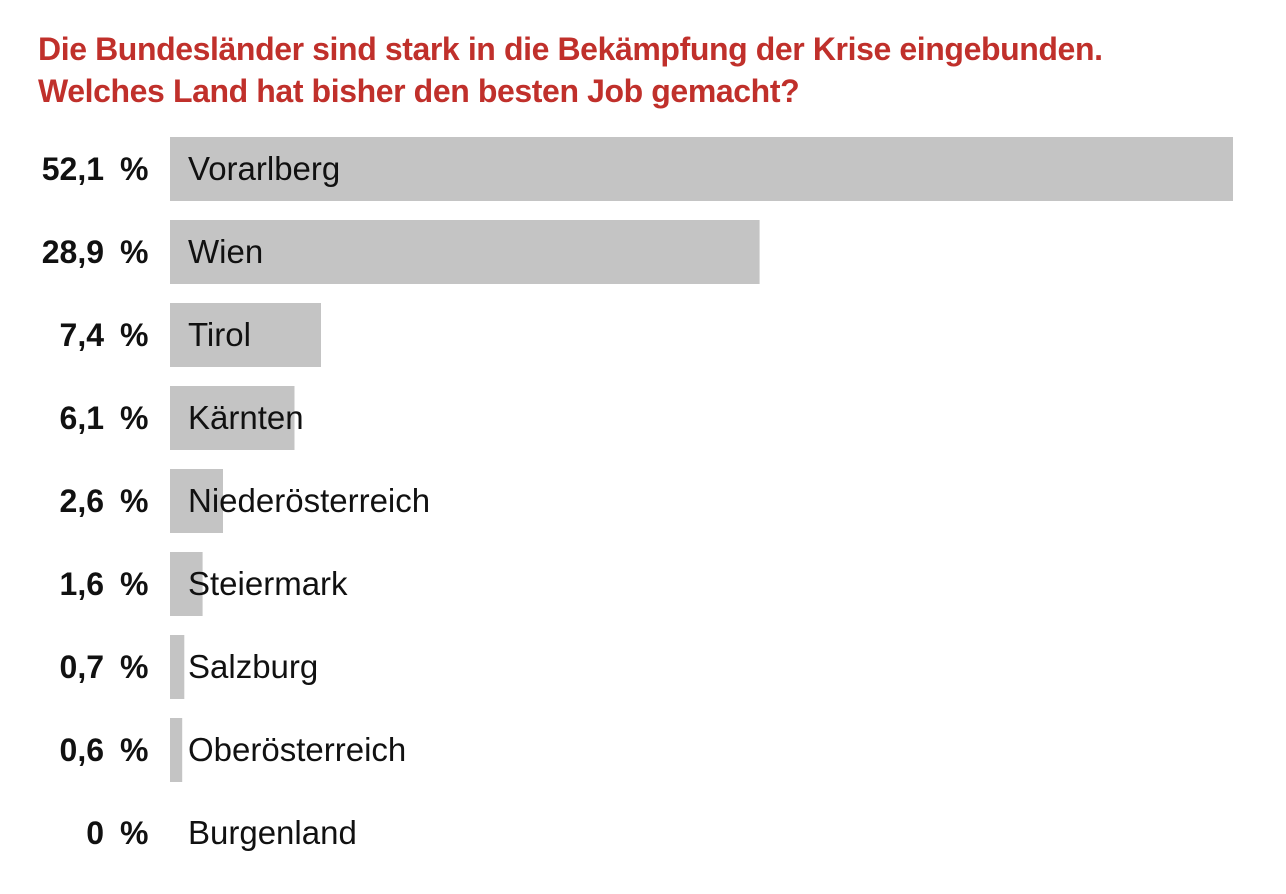 The image size is (1286, 894). What do you see at coordinates (73, 252) in the screenshot?
I see `value-label-wien: 28,9` at bounding box center [73, 252].